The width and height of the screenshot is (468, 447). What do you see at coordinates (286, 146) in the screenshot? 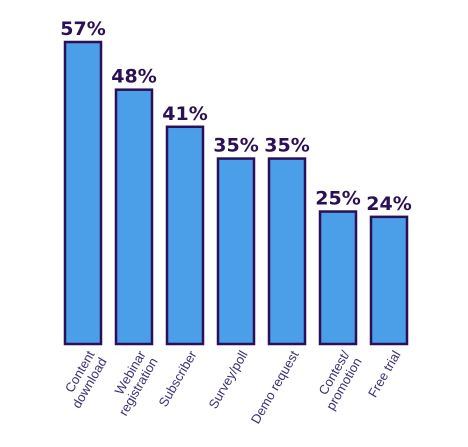
I see `value-label-4: 35%` at bounding box center [286, 146].